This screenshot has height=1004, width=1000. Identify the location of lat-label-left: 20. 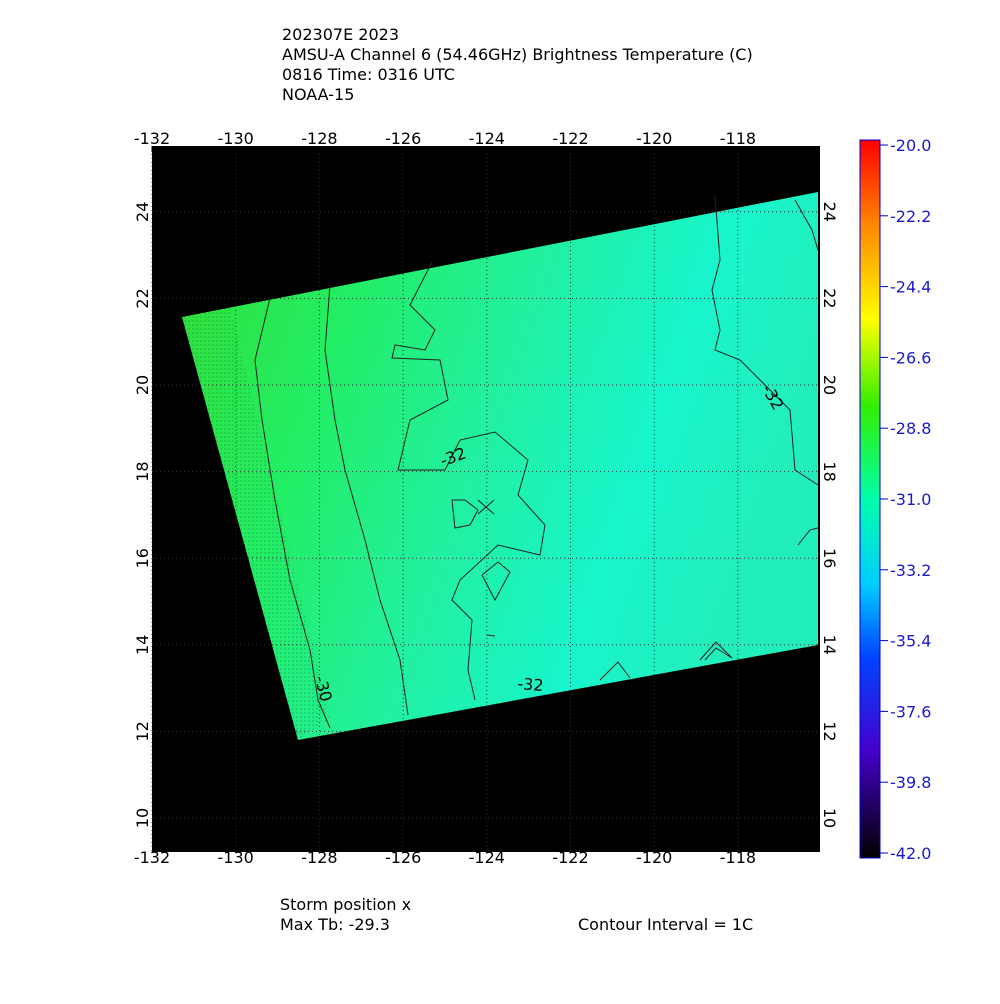
(142, 385).